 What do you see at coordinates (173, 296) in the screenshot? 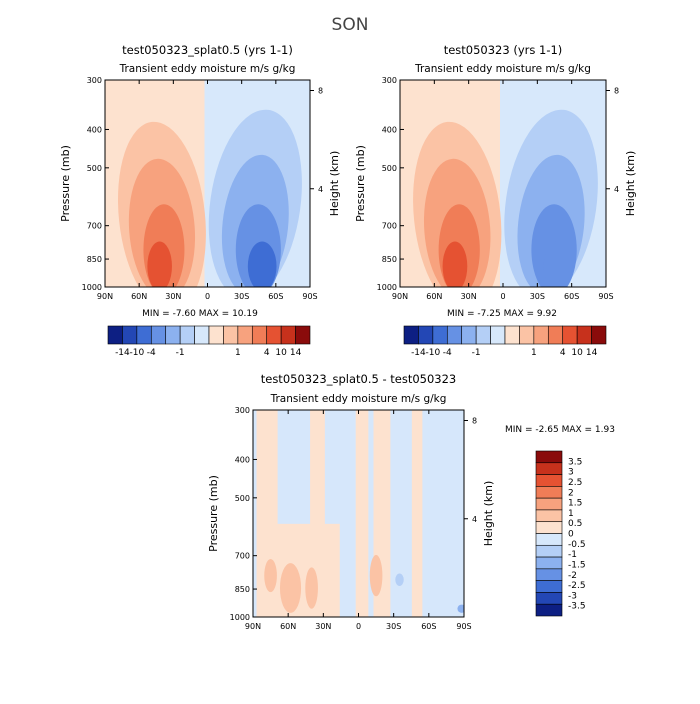
I see `x-tick-label: 30N` at bounding box center [173, 296].